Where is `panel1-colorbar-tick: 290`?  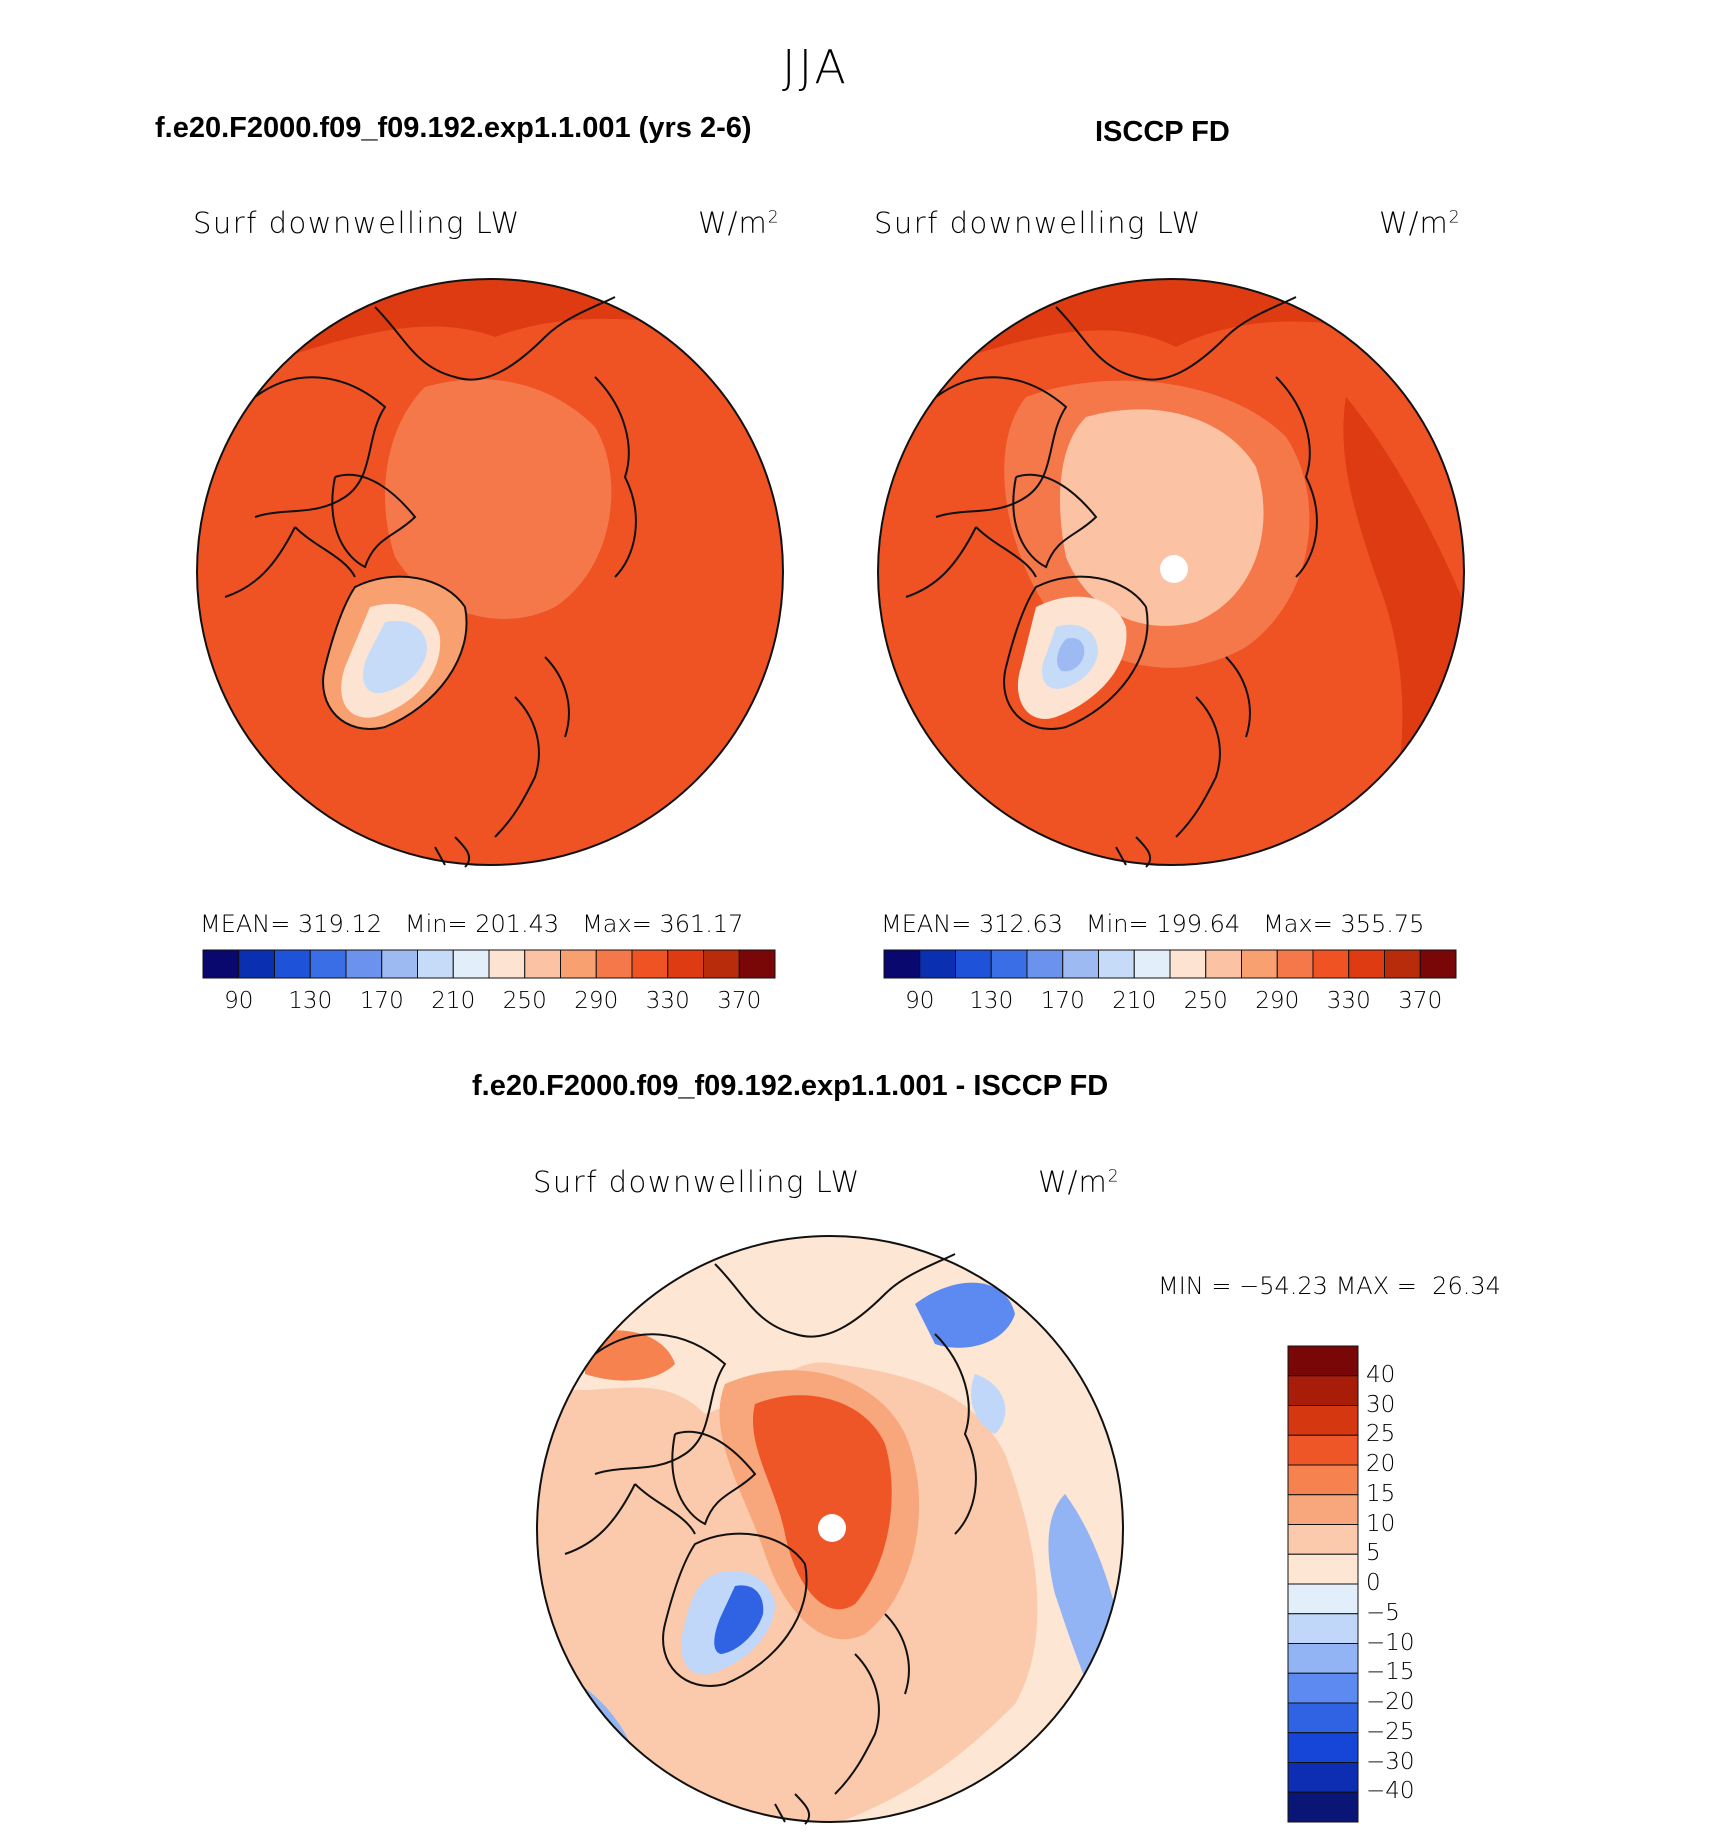 panel1-colorbar-tick: 290 is located at coordinates (596, 1001).